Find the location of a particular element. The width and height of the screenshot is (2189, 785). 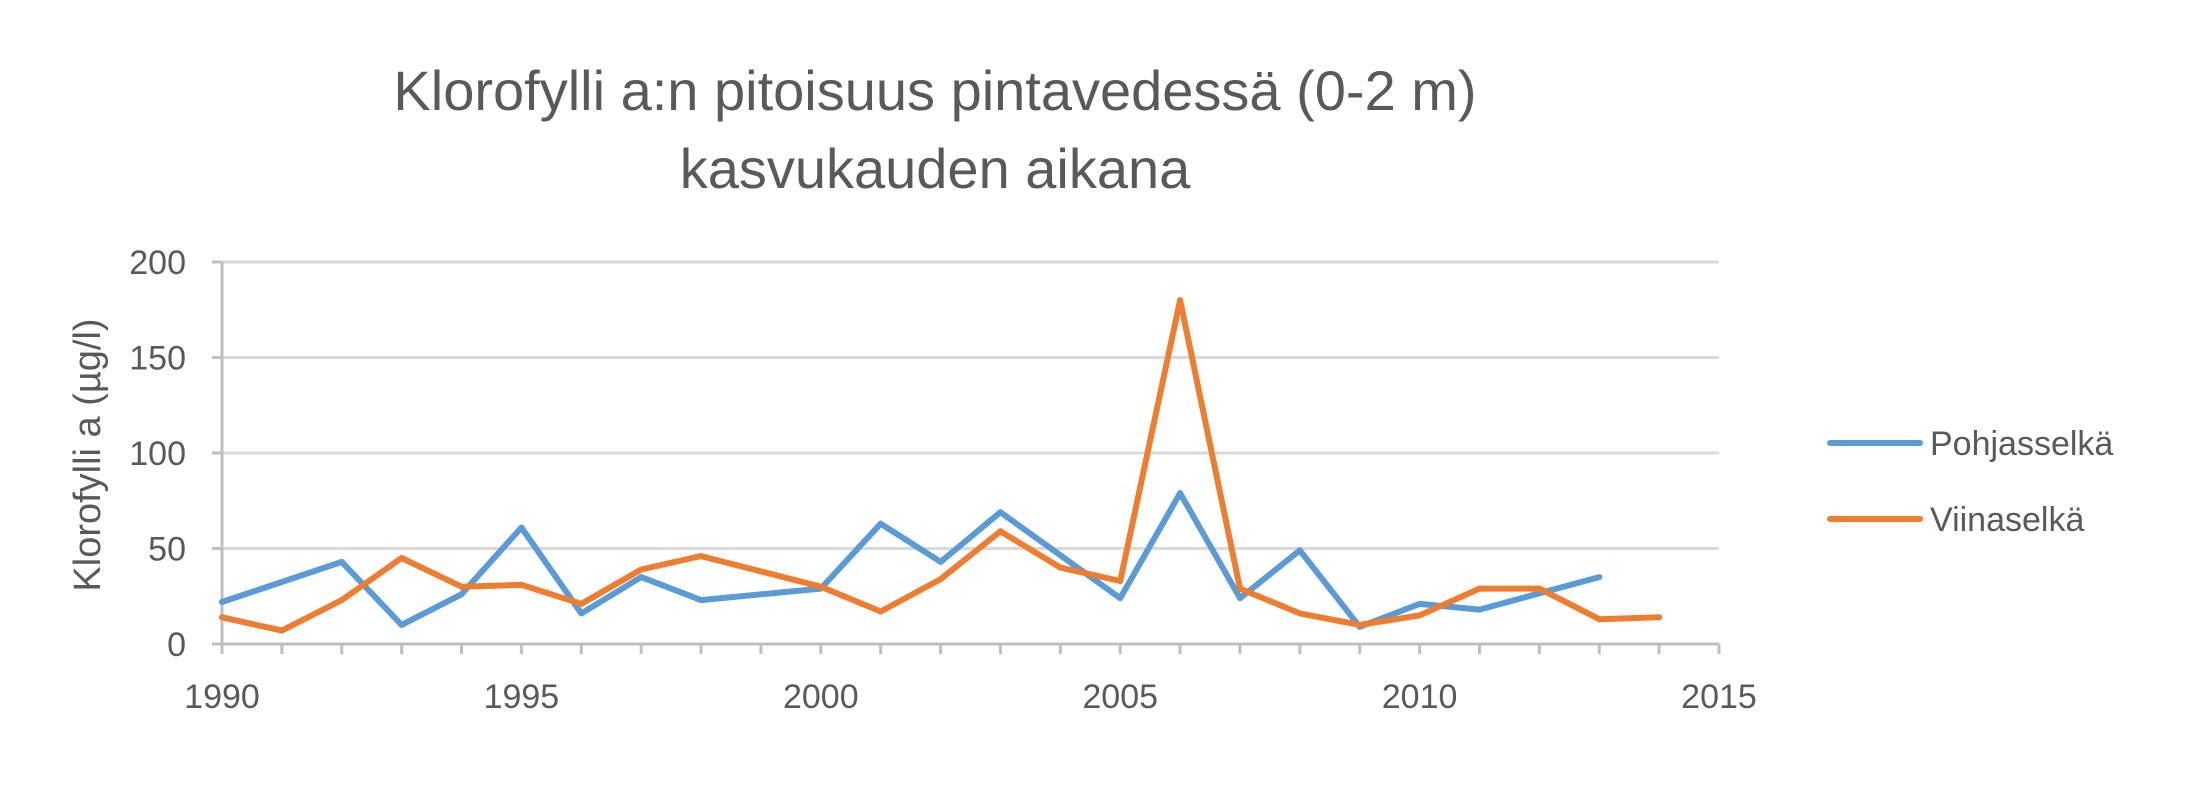

y-axis-label: Klorofylli a (µg/l) is located at coordinates (88, 454).